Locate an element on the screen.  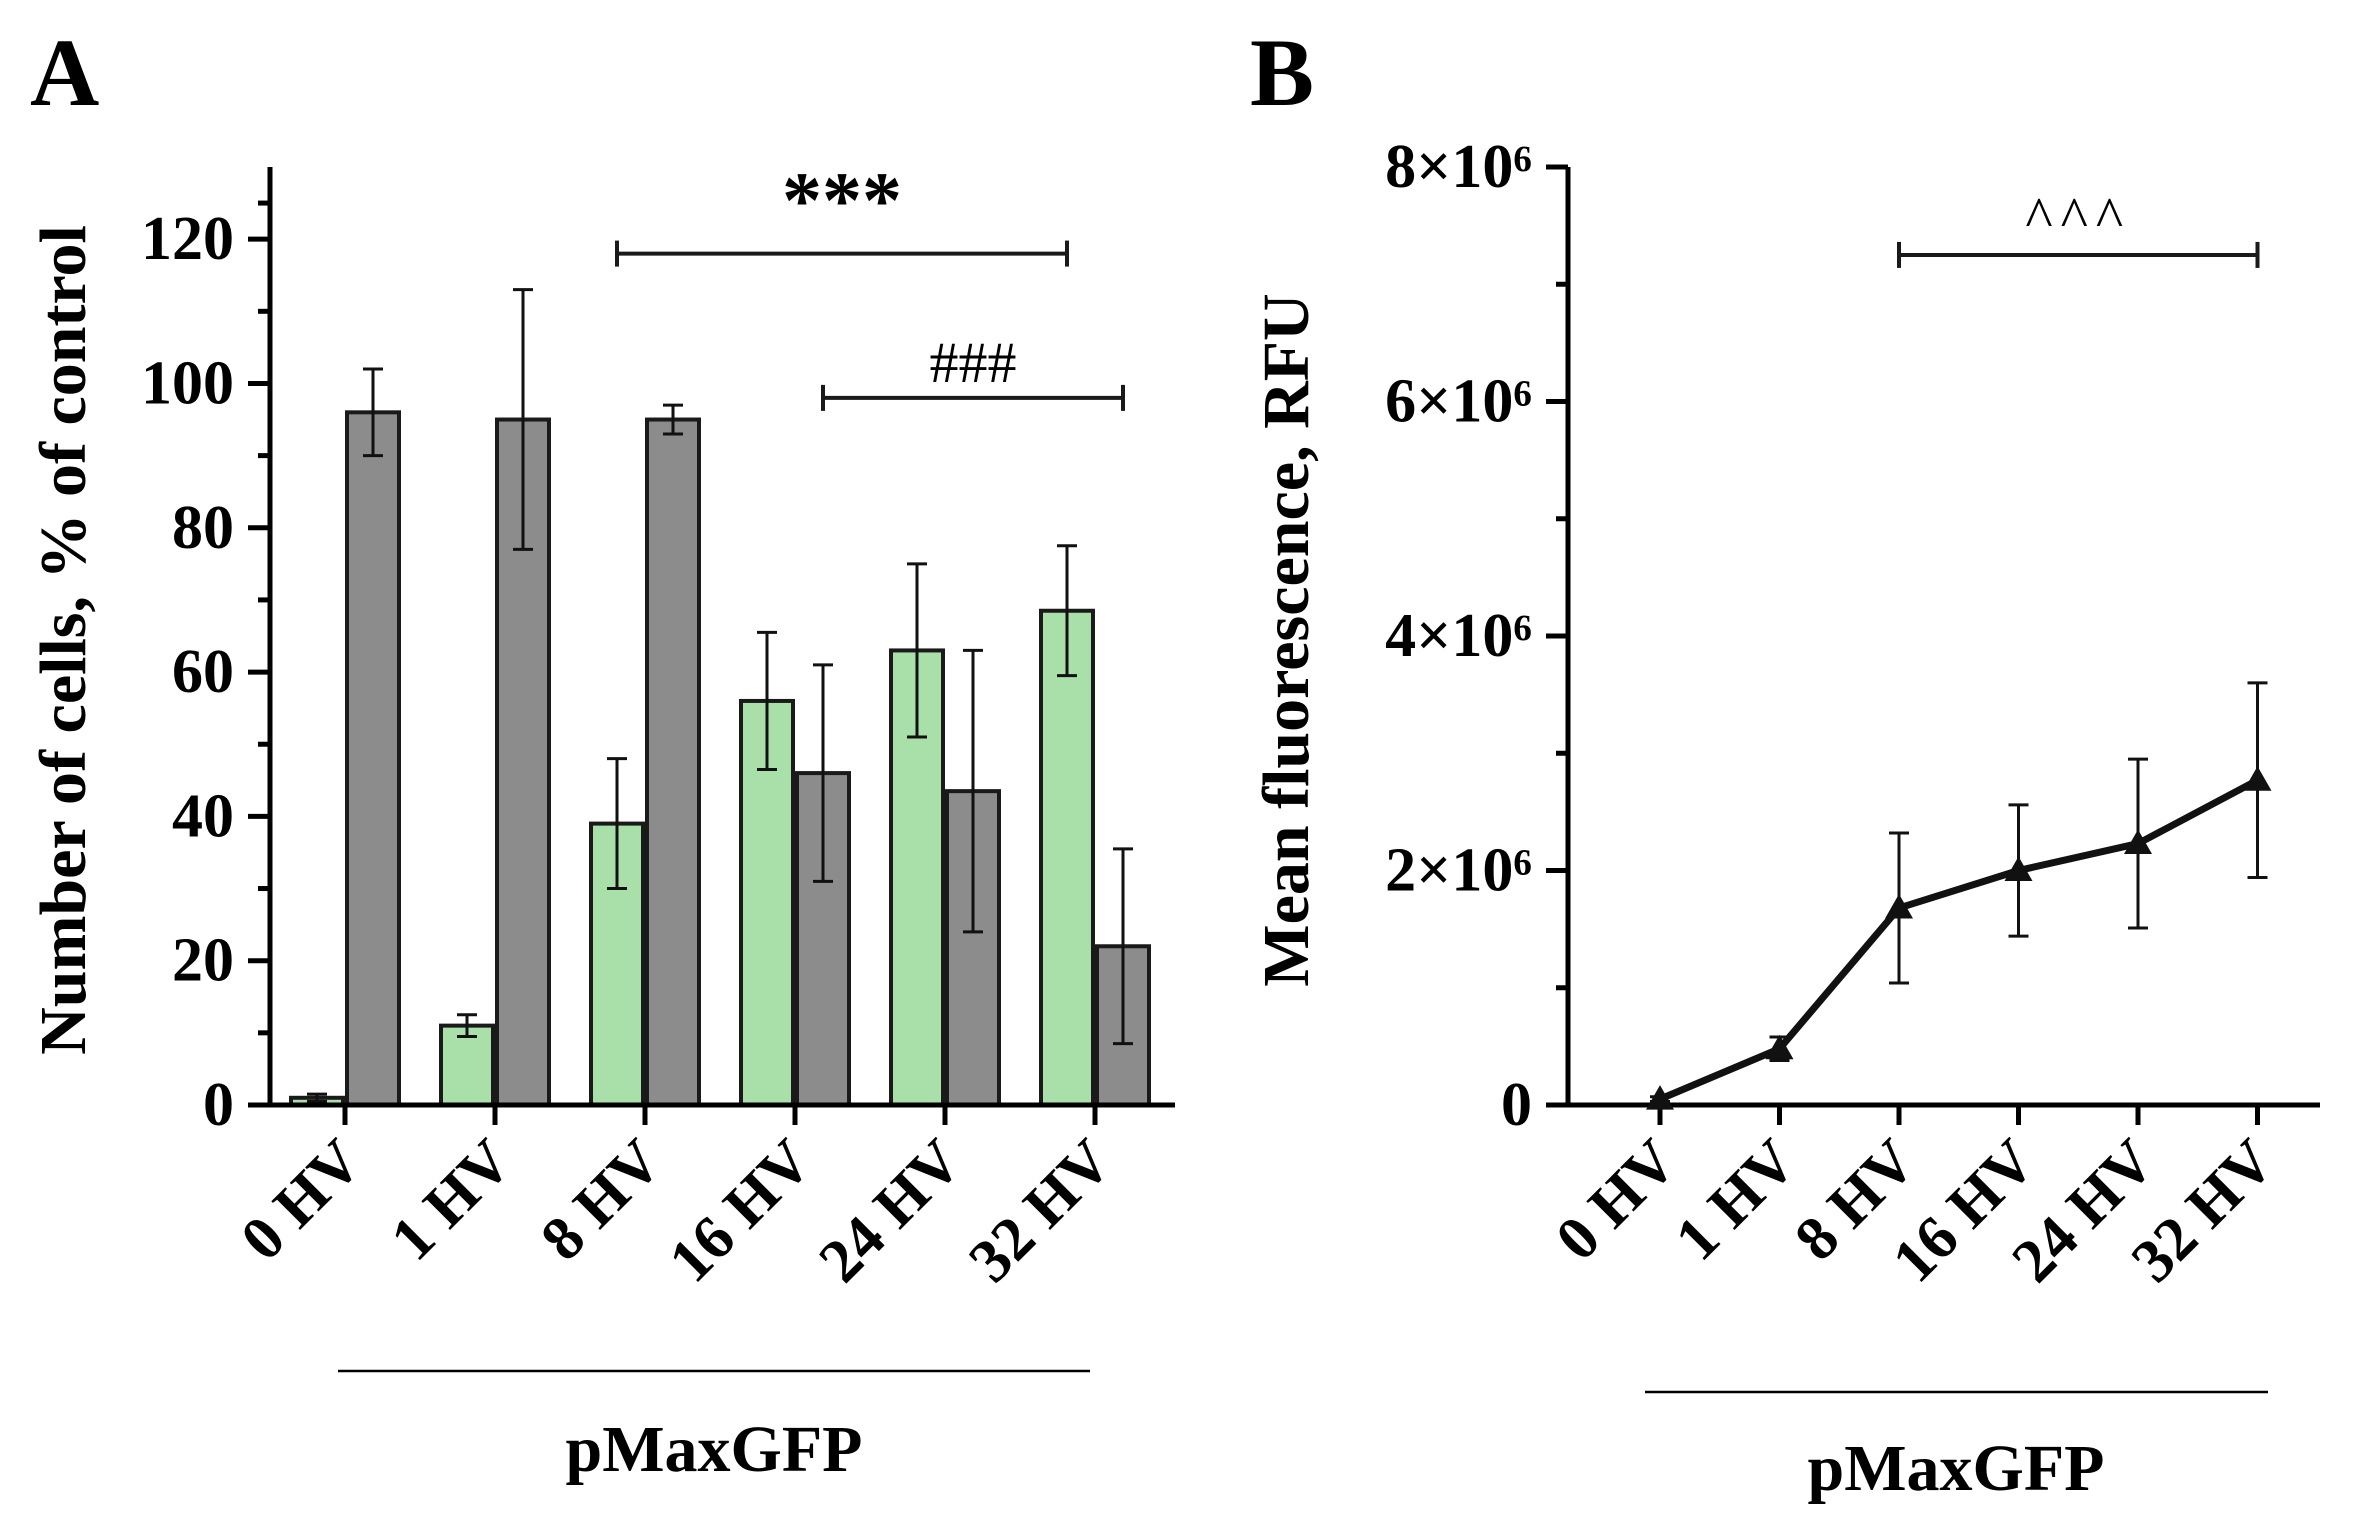
panel-b-y-tick-label: 2×10⁶ is located at coordinates (1458, 871).